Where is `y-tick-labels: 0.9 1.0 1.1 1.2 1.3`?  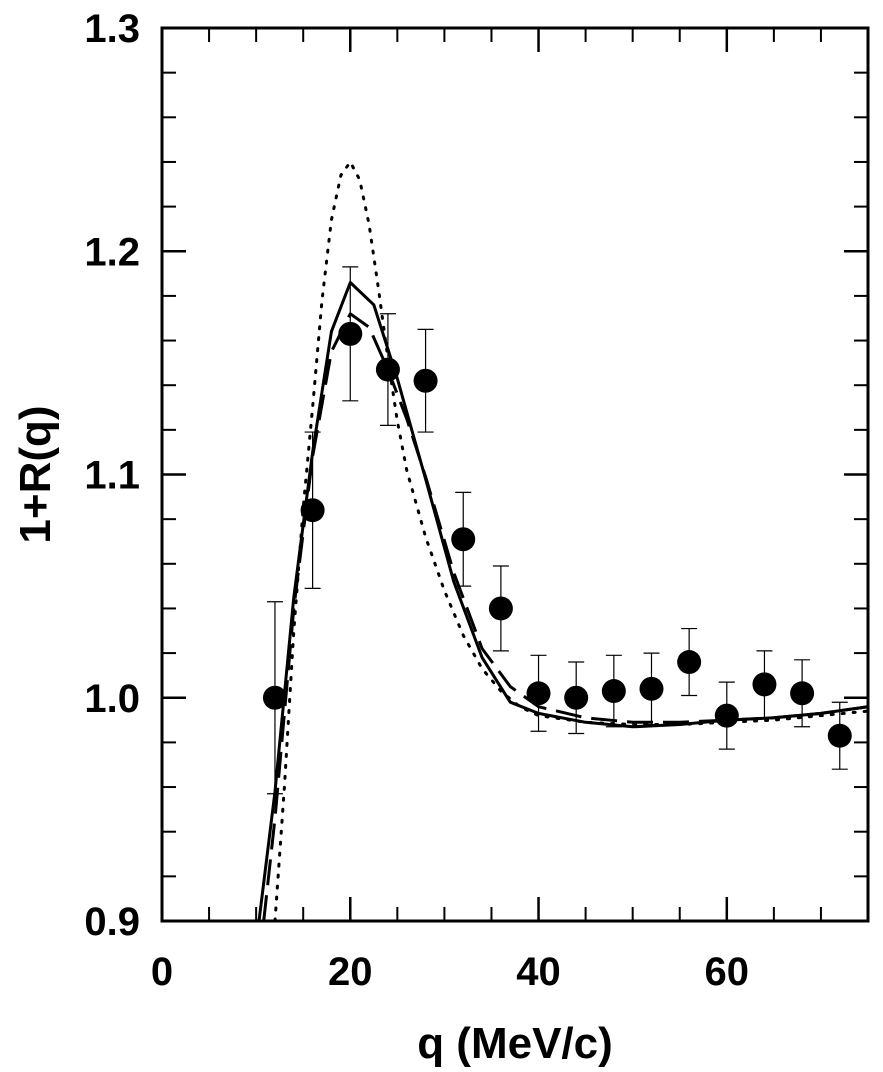
y-tick-labels: 0.9 1.0 1.1 1.2 1.3 is located at coordinates (112, 475).